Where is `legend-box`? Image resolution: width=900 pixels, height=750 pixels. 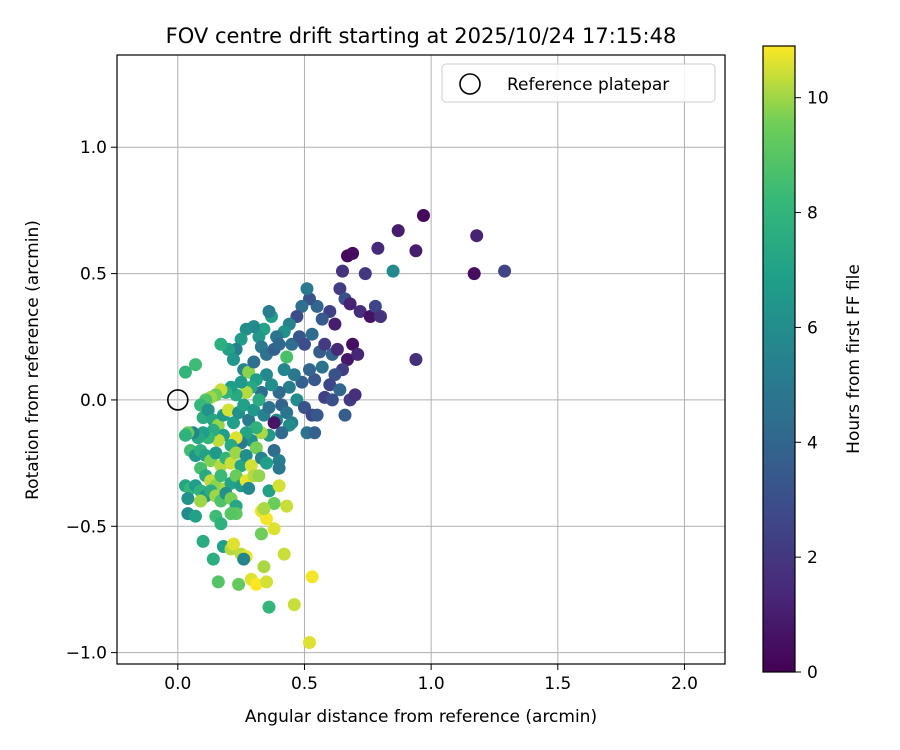
legend-box is located at coordinates (578, 83).